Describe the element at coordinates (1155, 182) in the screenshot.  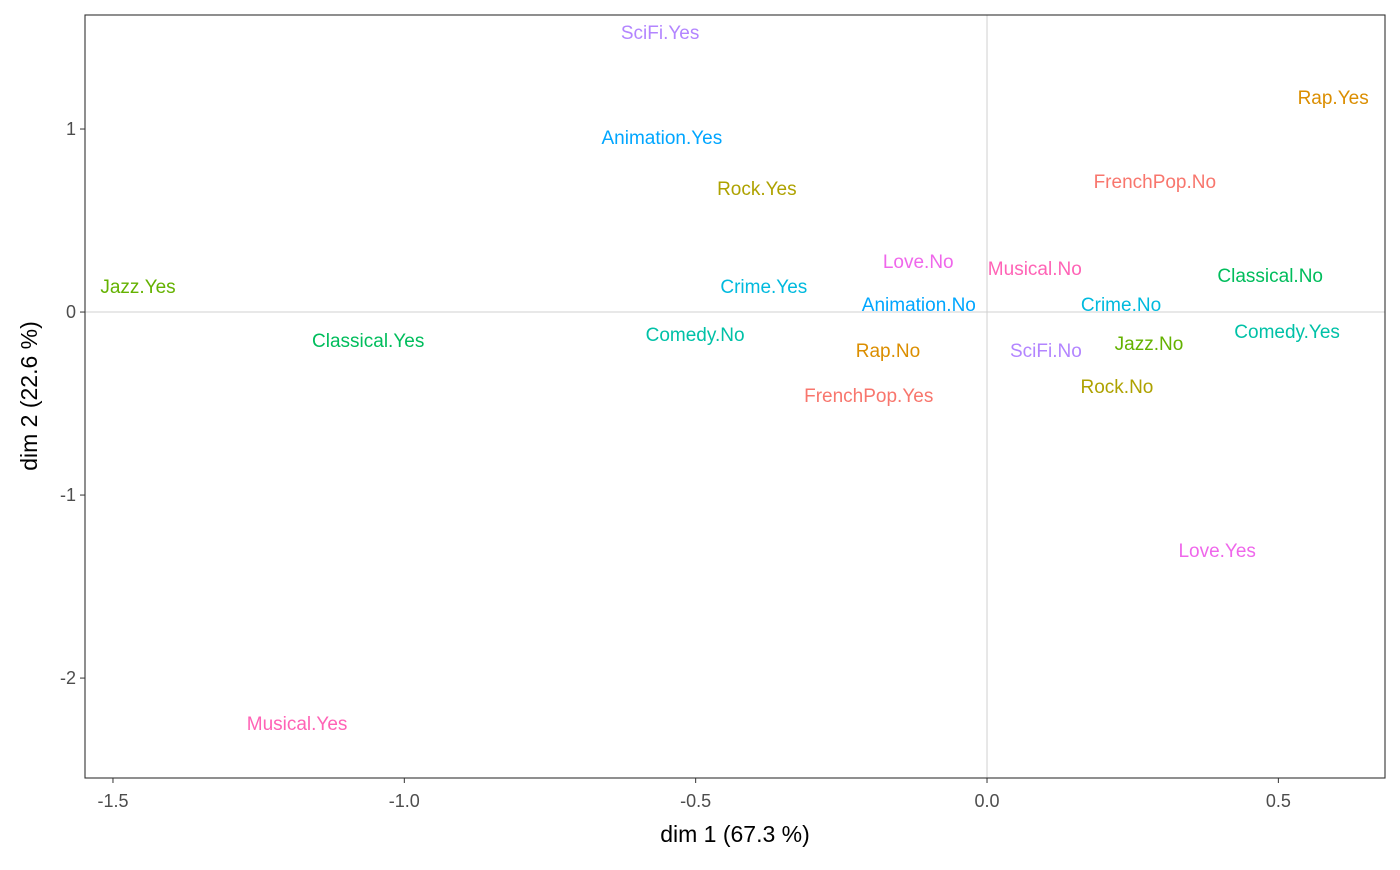
I see `point-label: FrenchPop.No` at that location.